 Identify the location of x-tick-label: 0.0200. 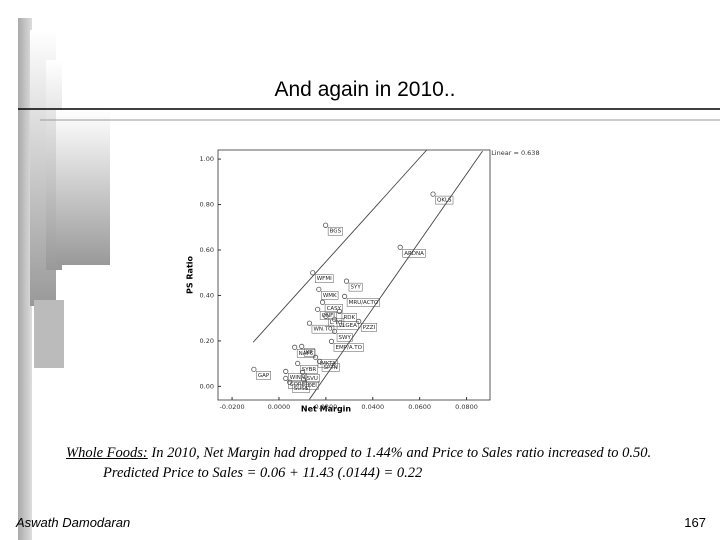
(325, 407).